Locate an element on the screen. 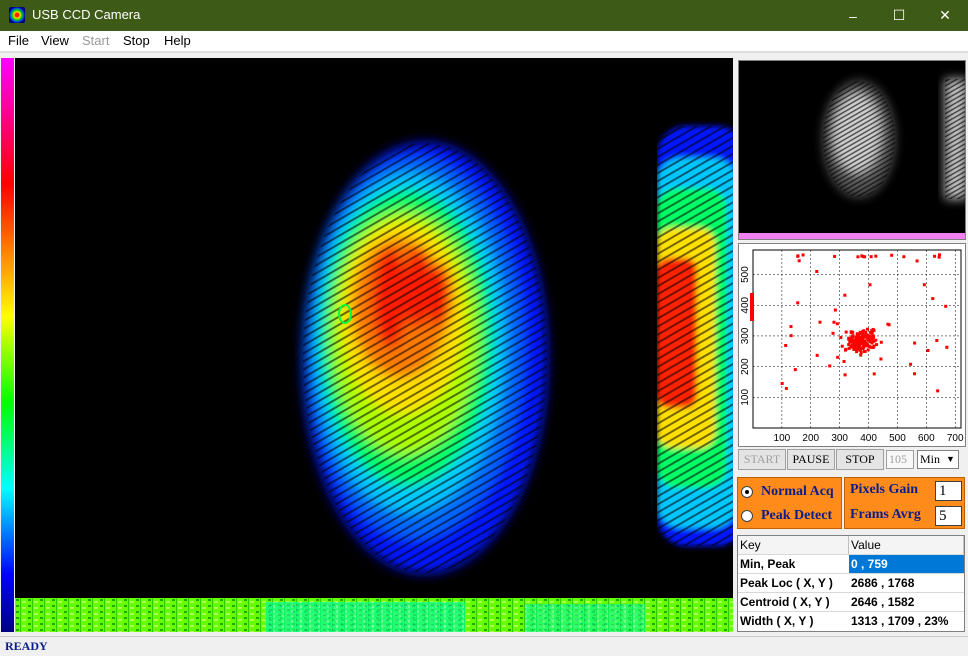 The image size is (968, 656). scatter-plot: 100 200 300 400 500 600 700 100 200 300 400 500 is located at coordinates (852, 345).